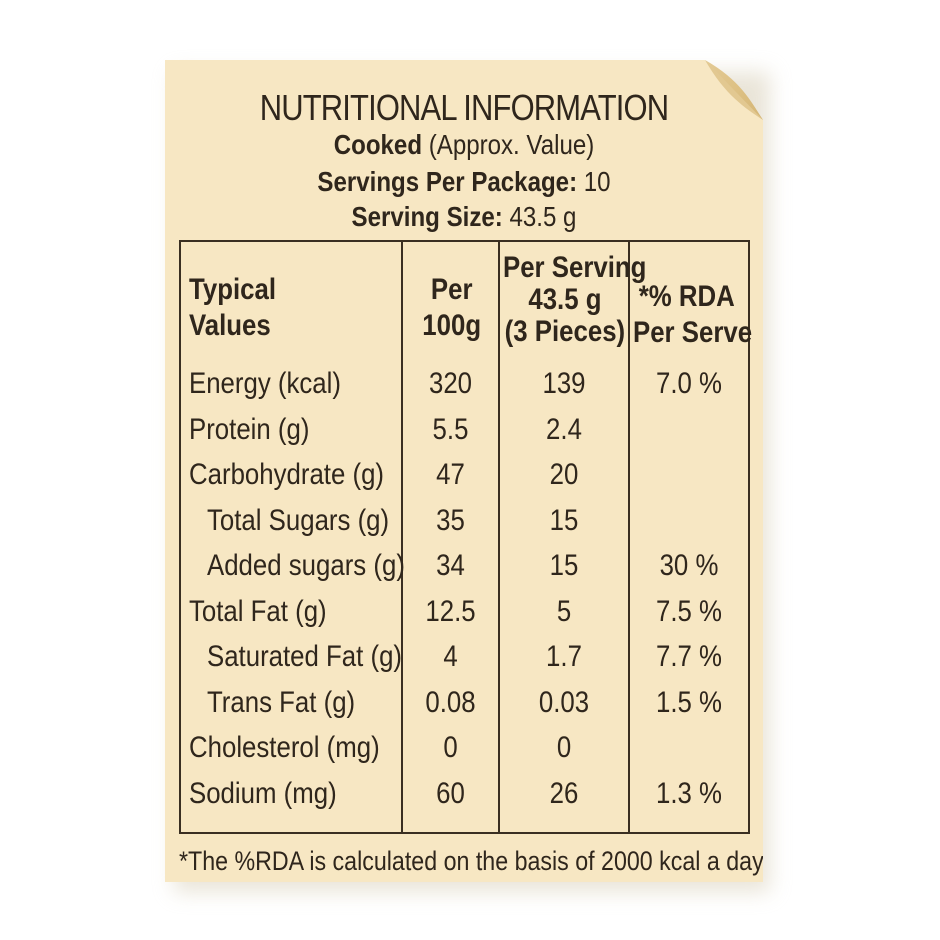 The image size is (940, 940). I want to click on row-name: Cholesterol (mg), so click(284, 747).